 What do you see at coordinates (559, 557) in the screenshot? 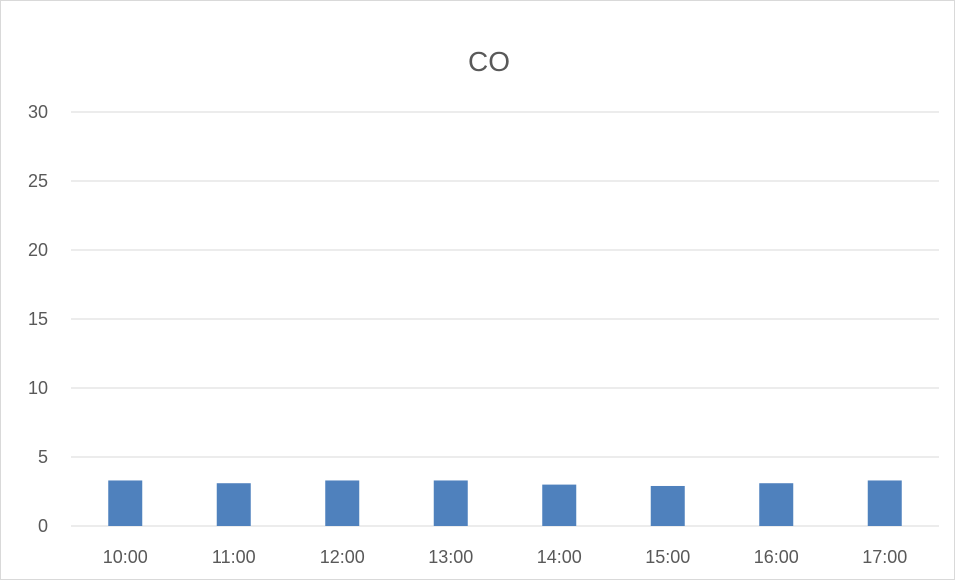
I see `x-tick-label: 14:00` at bounding box center [559, 557].